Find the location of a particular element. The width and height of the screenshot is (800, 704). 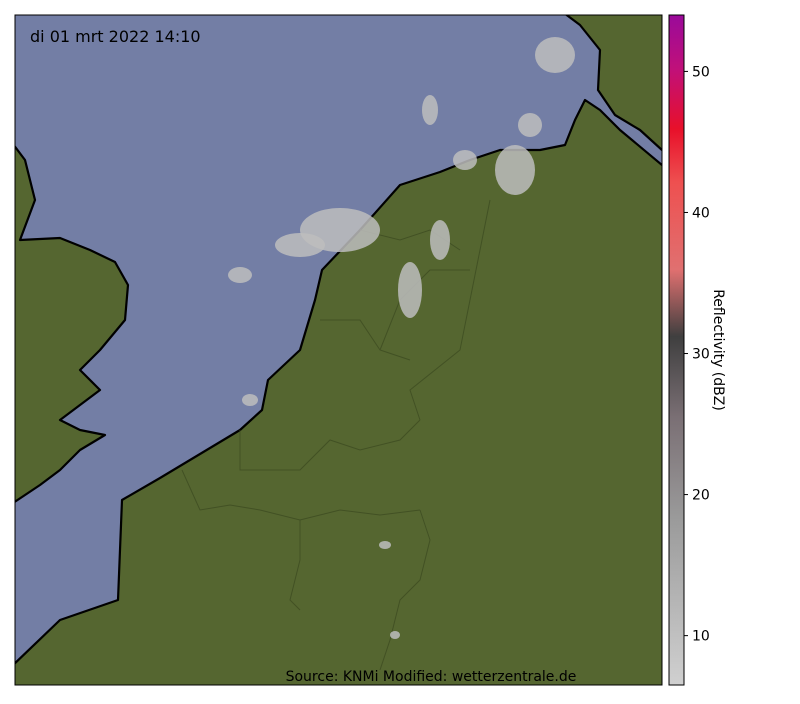

north-germany is located at coordinates (613, 83).